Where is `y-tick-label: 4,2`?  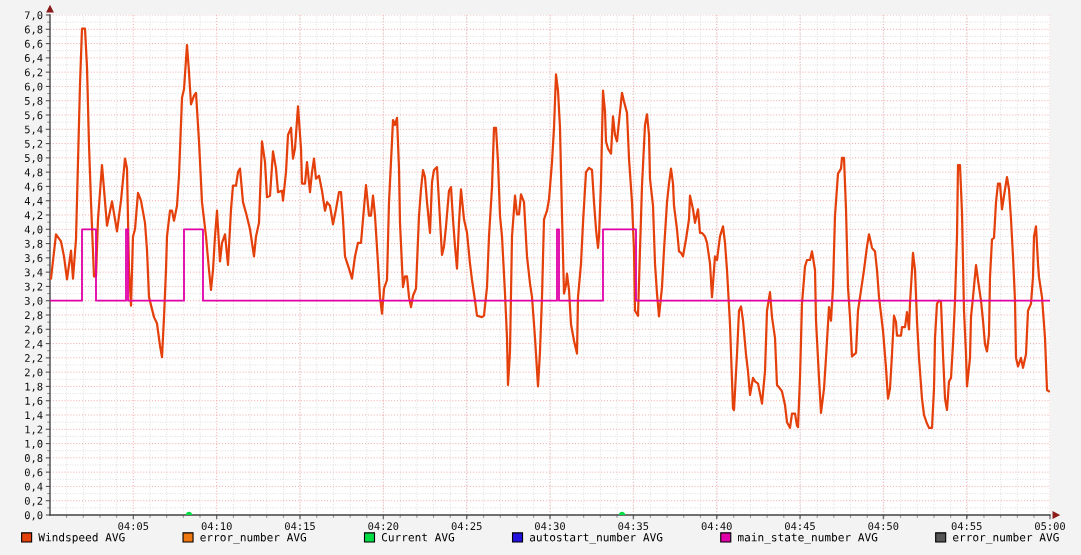 y-tick-label: 4,2 is located at coordinates (33, 216).